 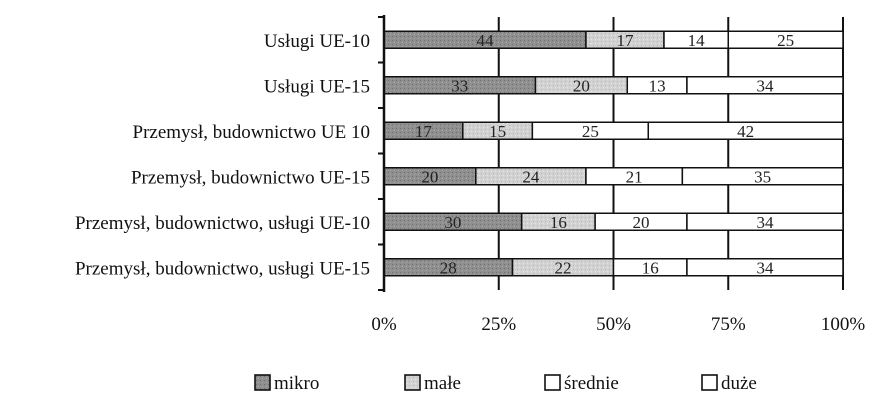 I want to click on category-label: Przemysł, budownictwo UE 10, so click(x=251, y=132).